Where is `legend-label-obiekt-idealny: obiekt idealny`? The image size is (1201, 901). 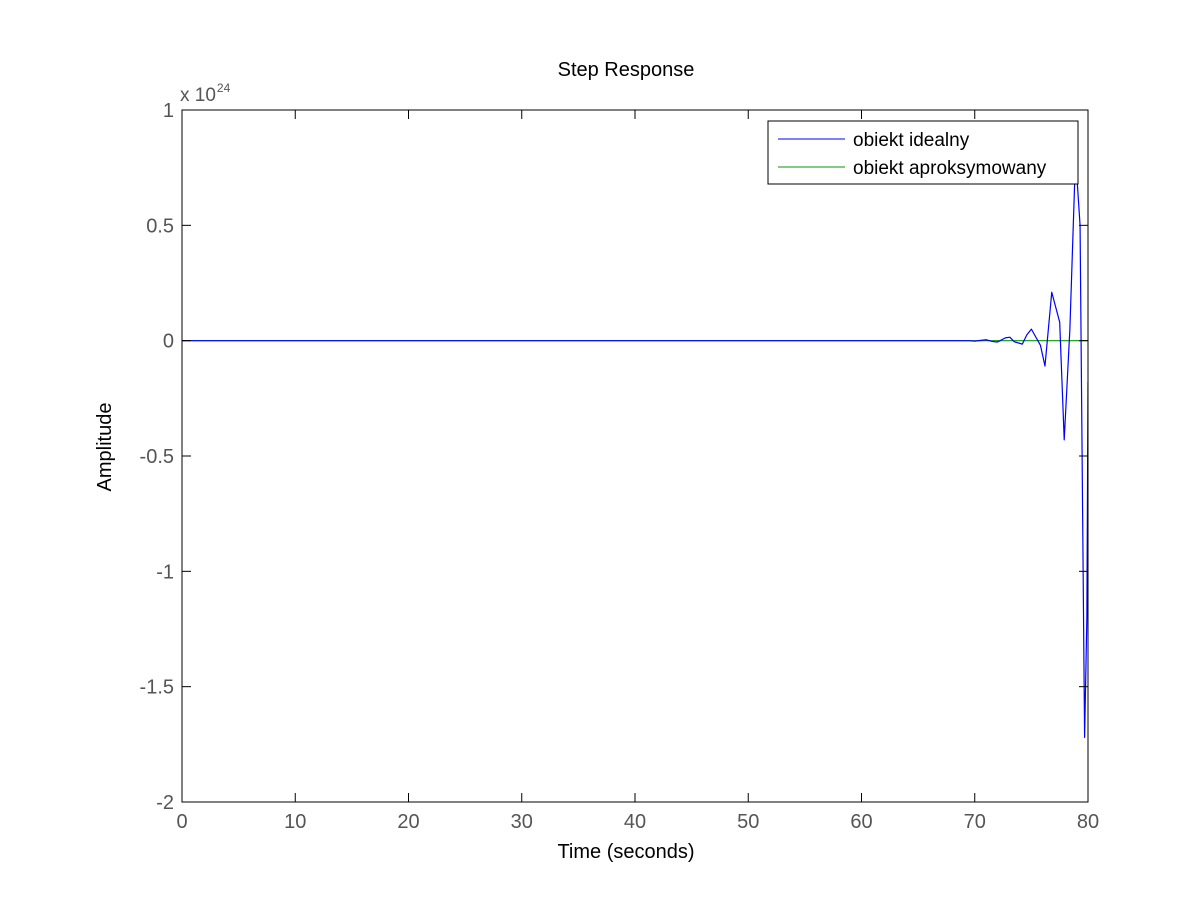 legend-label-obiekt-idealny: obiekt idealny is located at coordinates (911, 140).